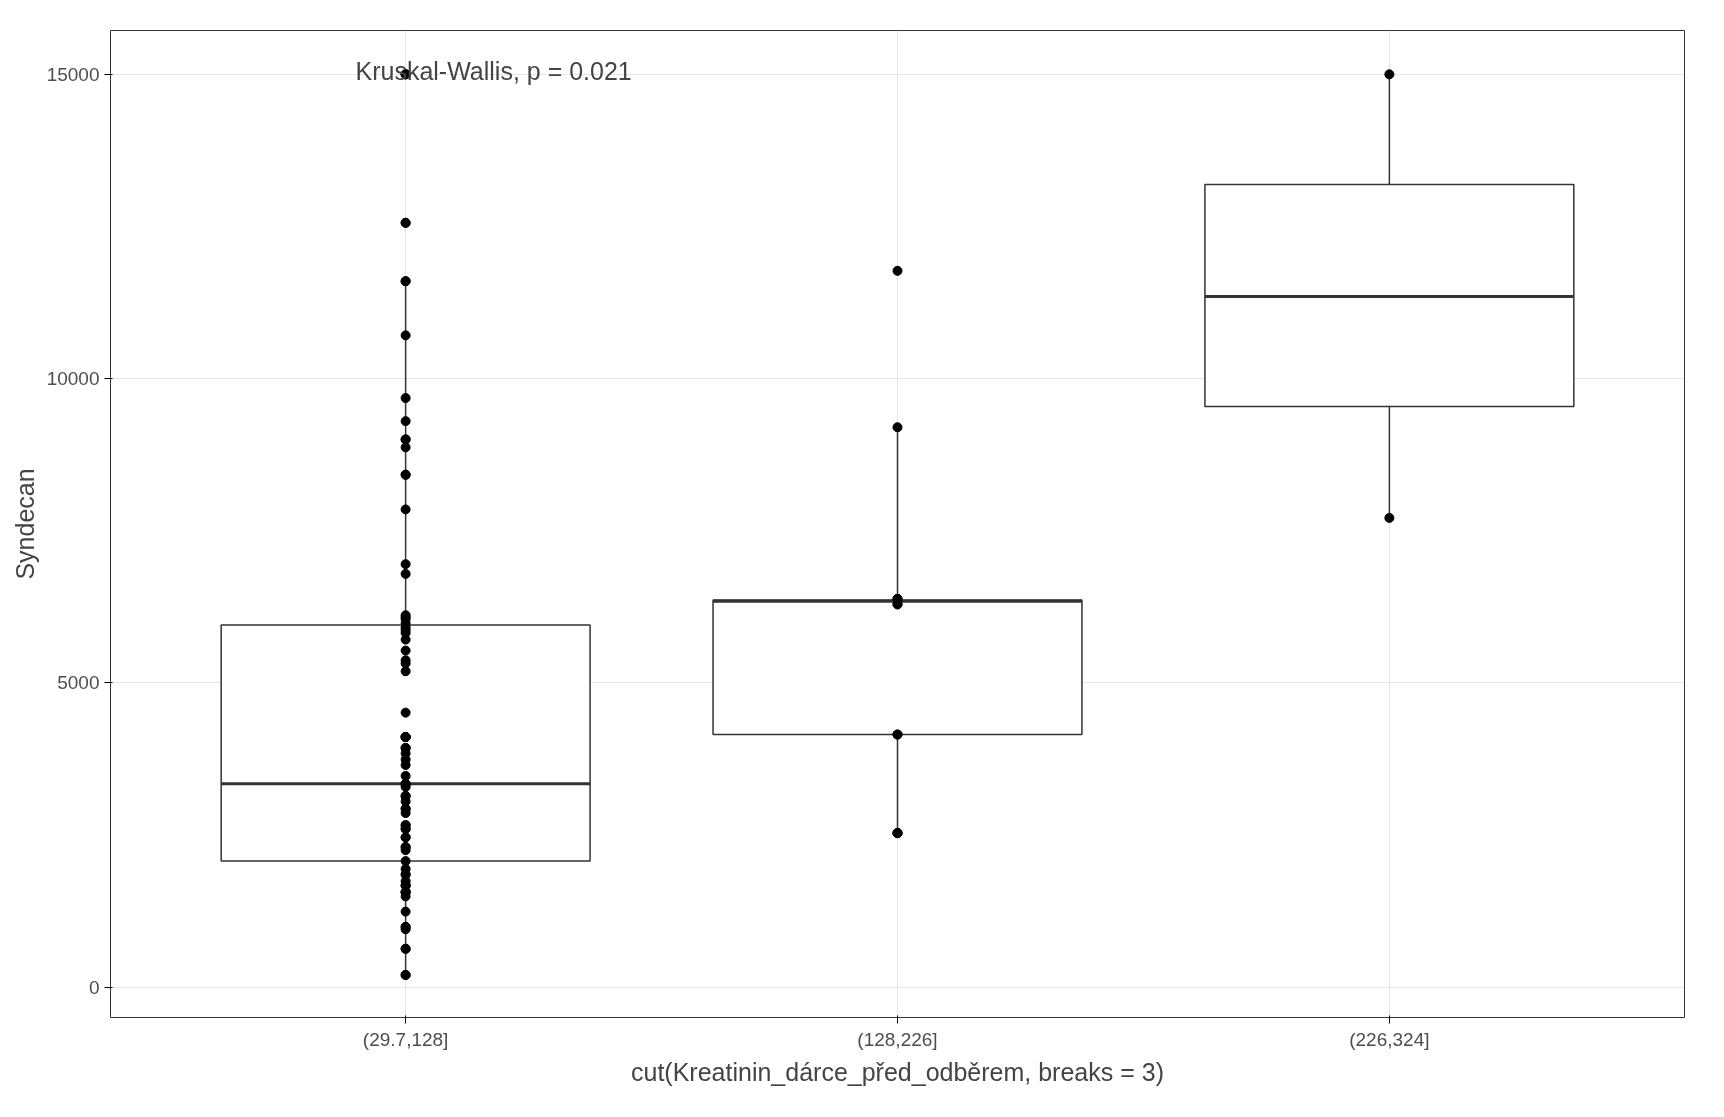 The image size is (1724, 1117). Describe the element at coordinates (405, 1039) in the screenshot. I see `x-tick-label: (29.7,128]` at that location.